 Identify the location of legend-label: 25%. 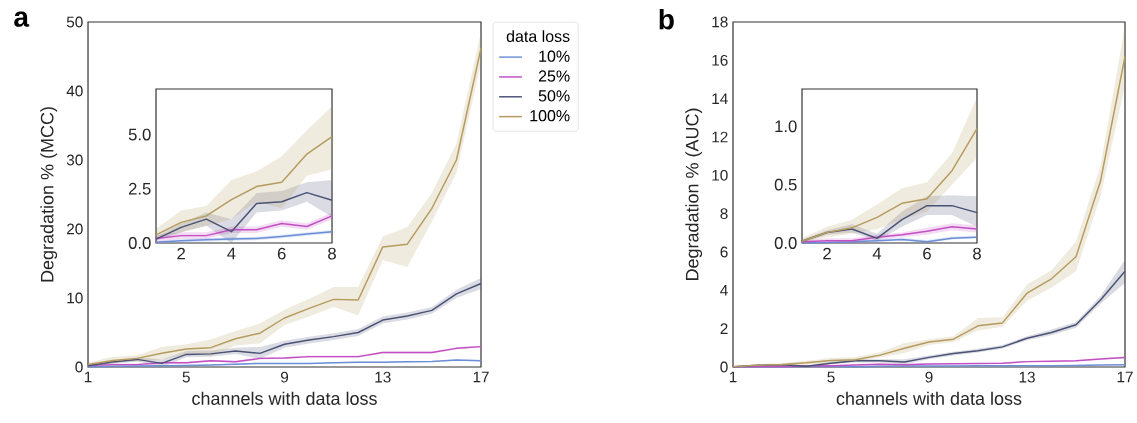
(554, 76).